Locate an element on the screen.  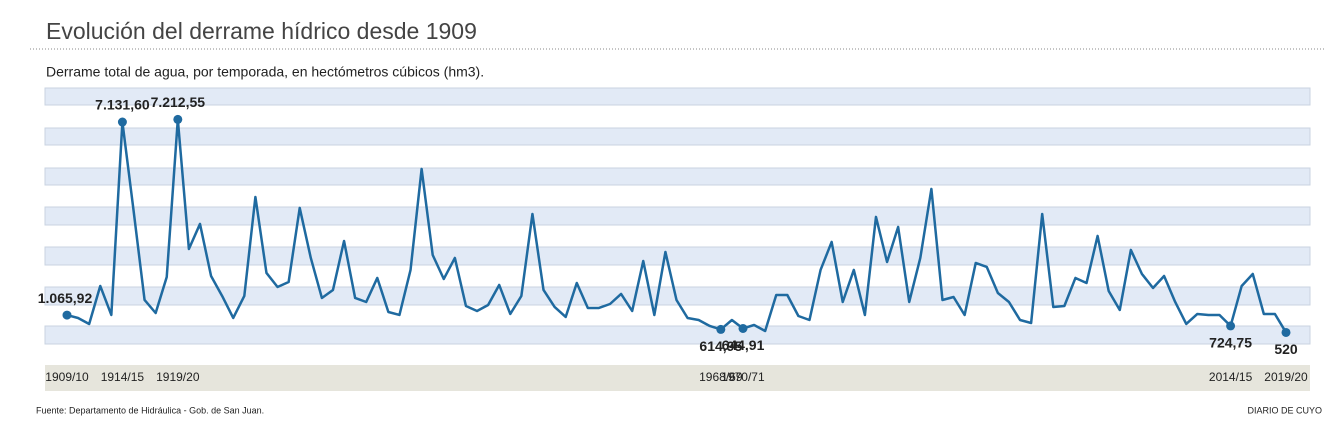
x-tick-label: 1914/15 is located at coordinates (123, 377).